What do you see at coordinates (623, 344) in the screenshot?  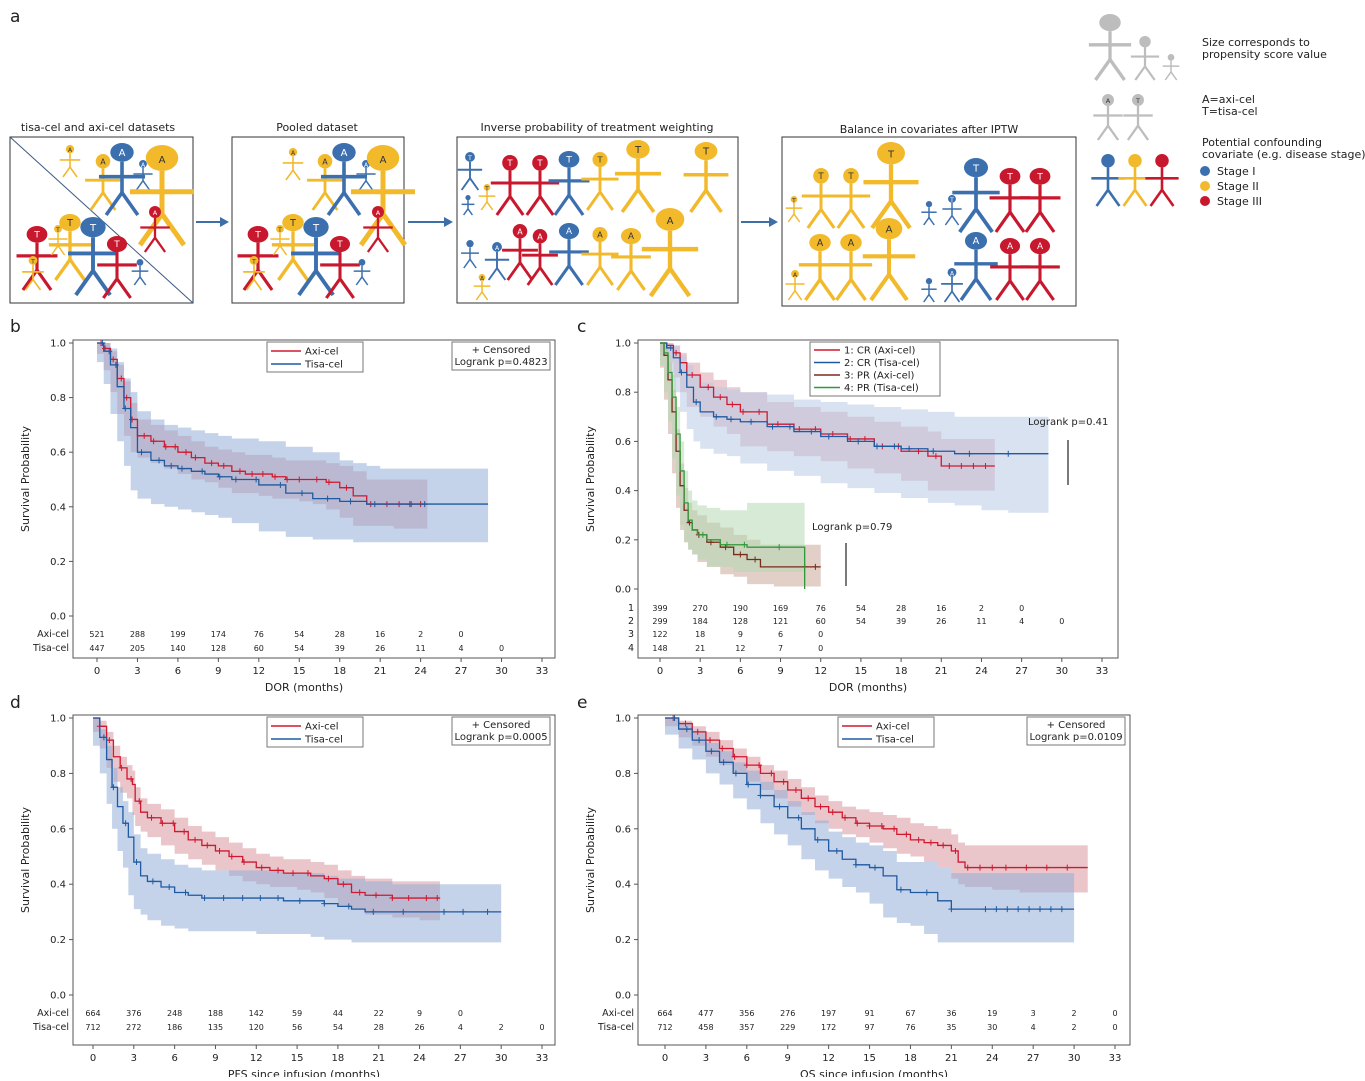 I see `y-tick-label: 1.0` at bounding box center [623, 344].